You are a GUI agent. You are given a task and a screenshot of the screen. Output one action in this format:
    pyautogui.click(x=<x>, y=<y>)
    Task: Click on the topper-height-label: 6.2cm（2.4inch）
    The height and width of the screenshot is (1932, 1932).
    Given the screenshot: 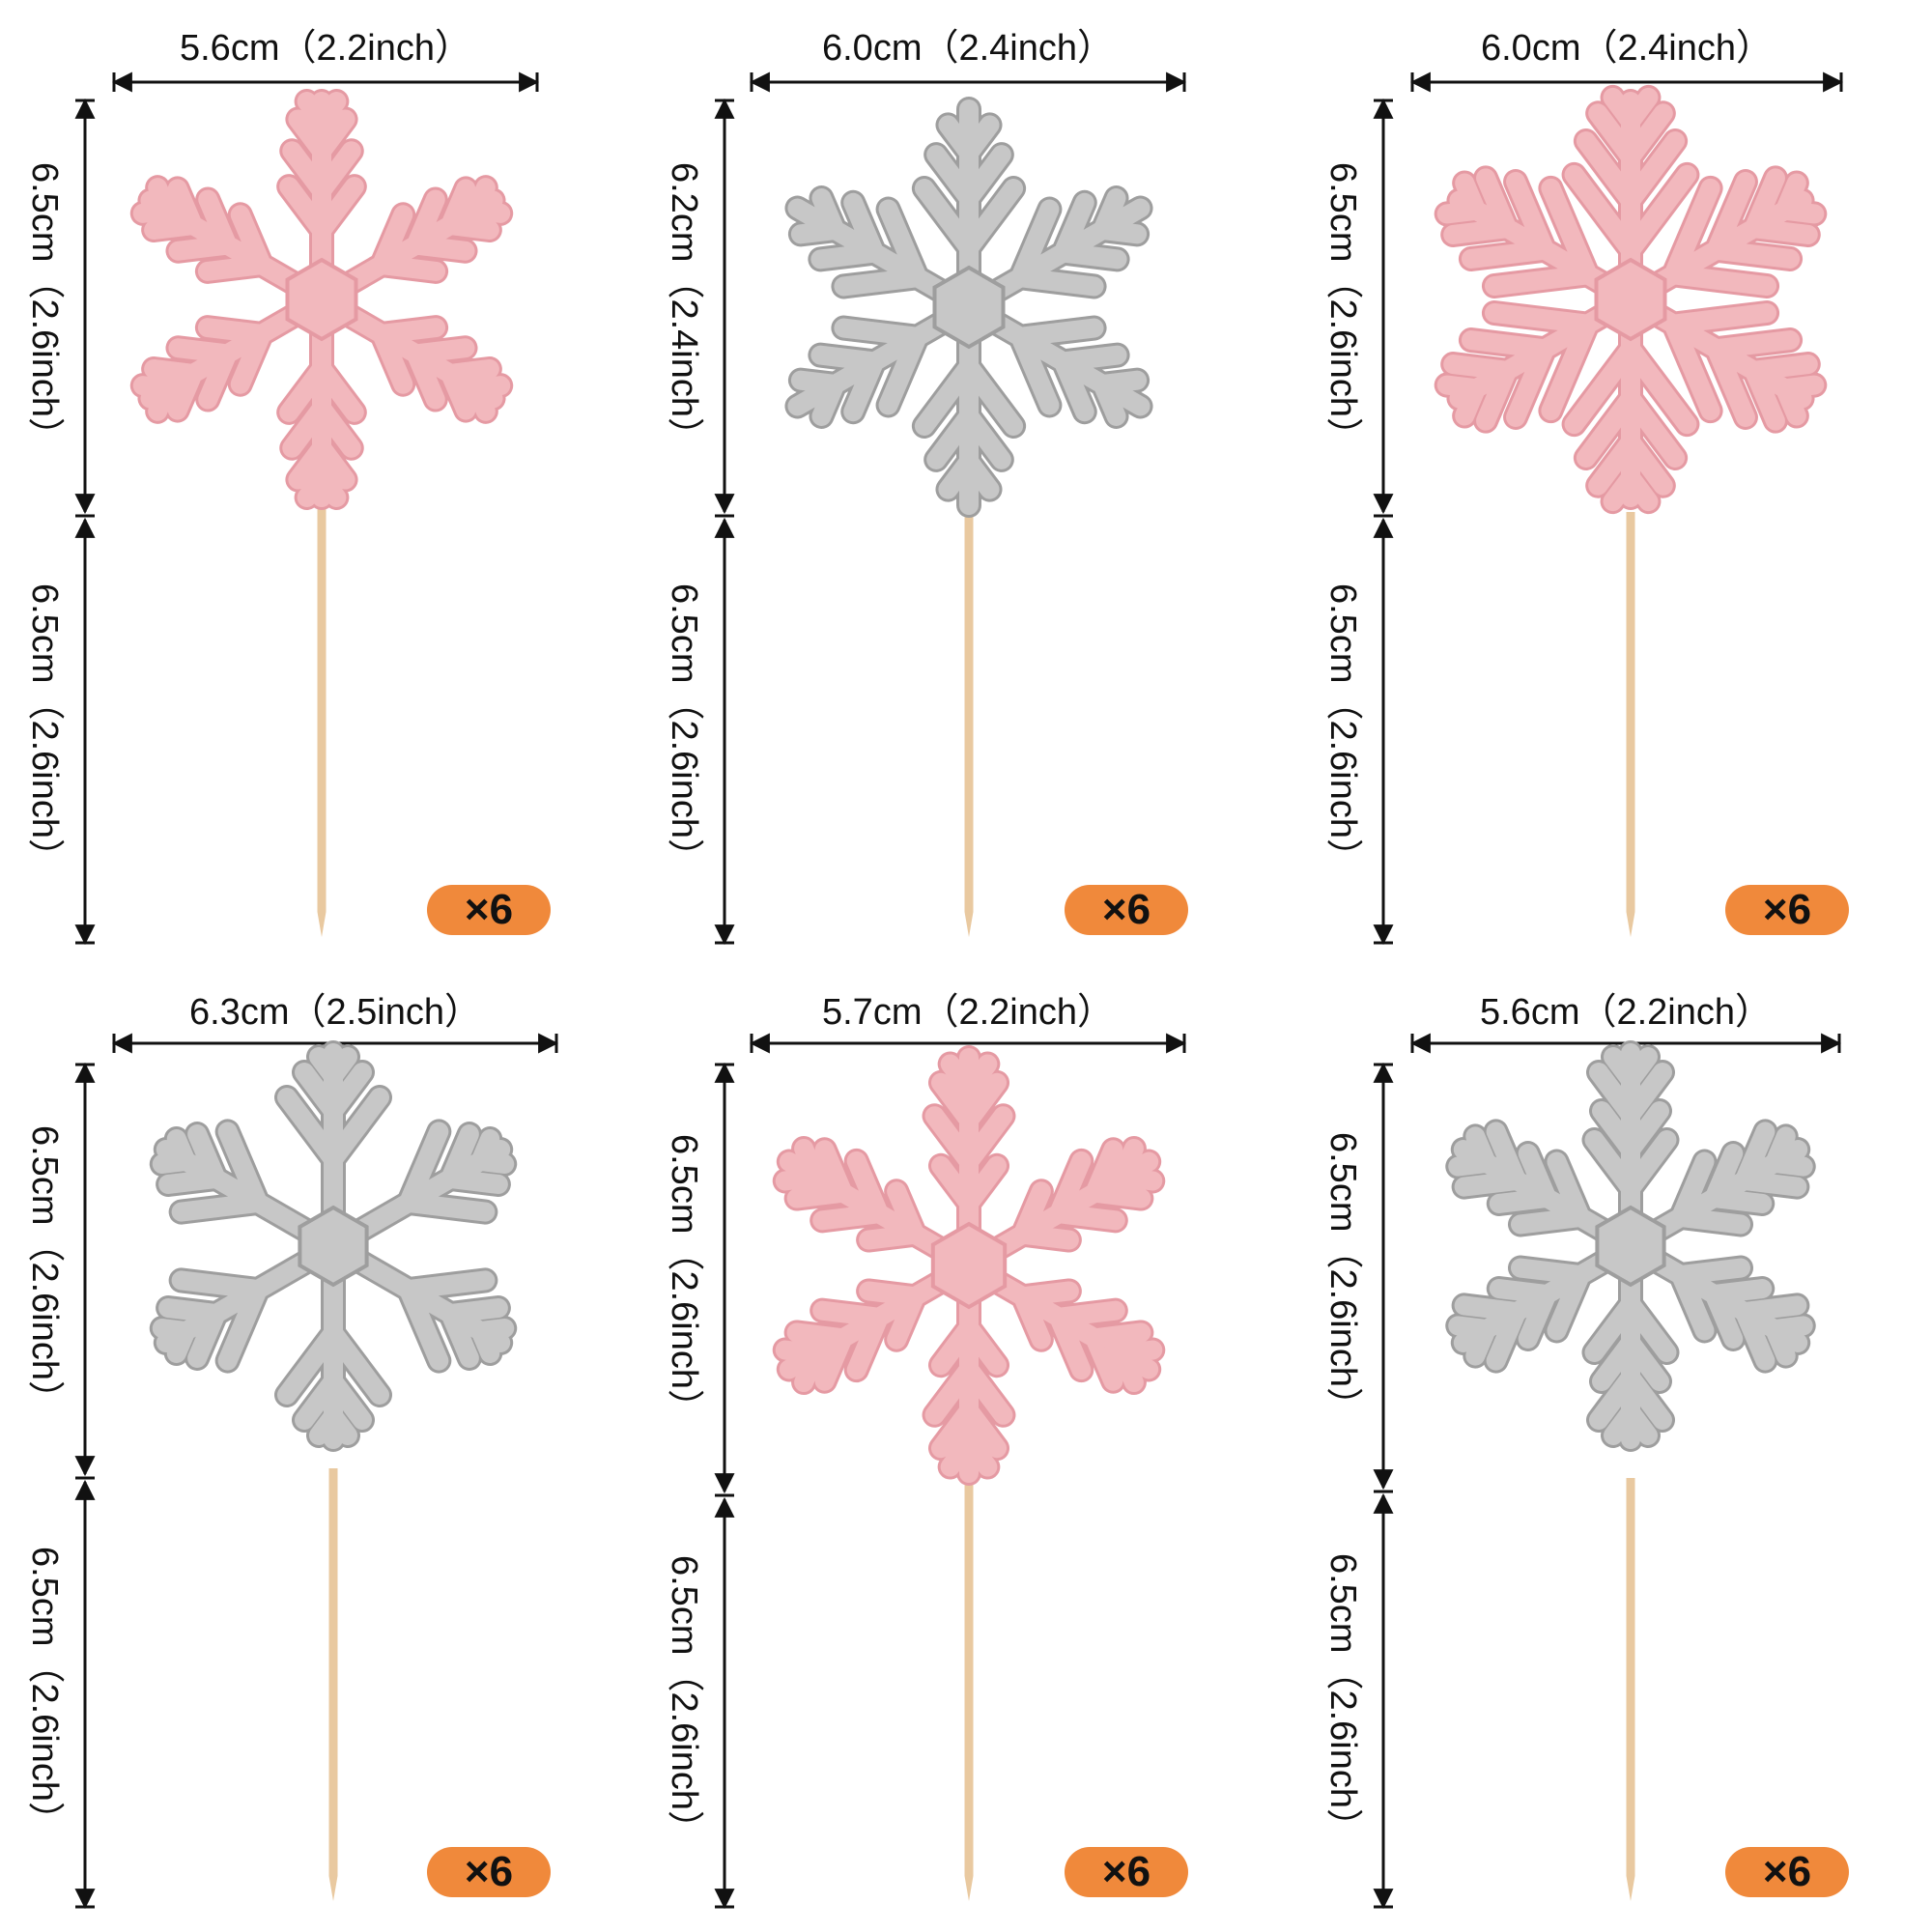 What is the action you would take?
    pyautogui.click(x=684, y=308)
    